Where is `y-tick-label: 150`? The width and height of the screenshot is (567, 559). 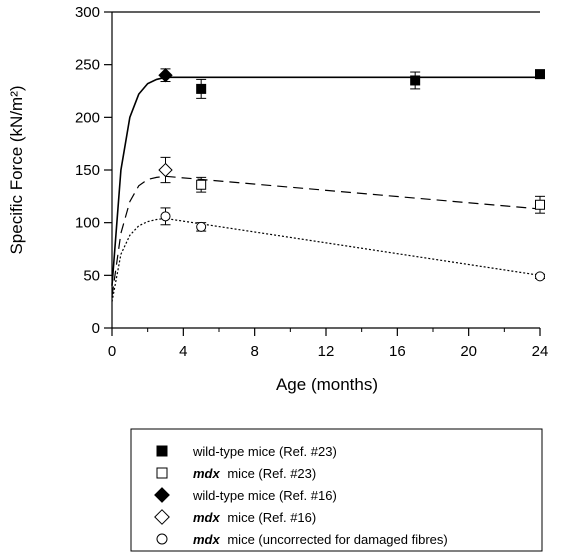 y-tick-label: 150 is located at coordinates (87, 170).